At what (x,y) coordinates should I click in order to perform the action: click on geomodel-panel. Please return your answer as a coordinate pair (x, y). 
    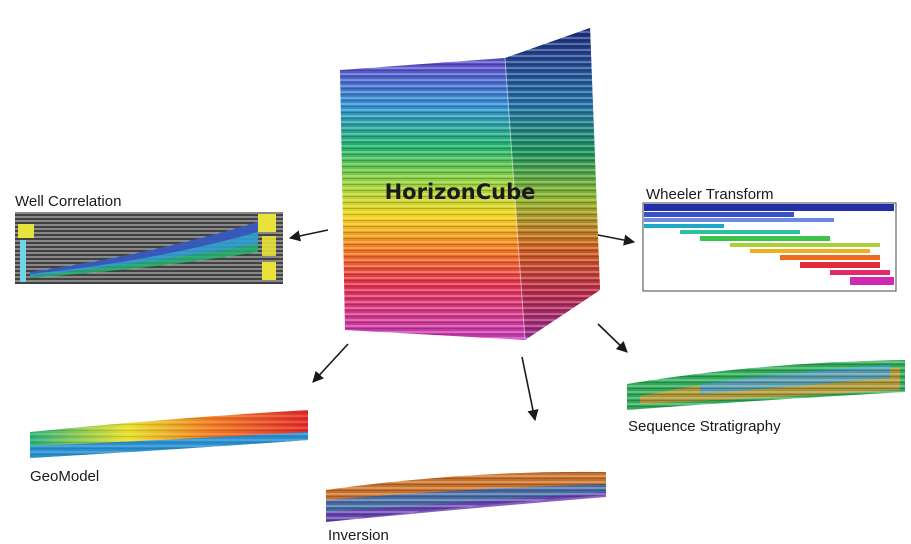
    Looking at the image, I should click on (169, 434).